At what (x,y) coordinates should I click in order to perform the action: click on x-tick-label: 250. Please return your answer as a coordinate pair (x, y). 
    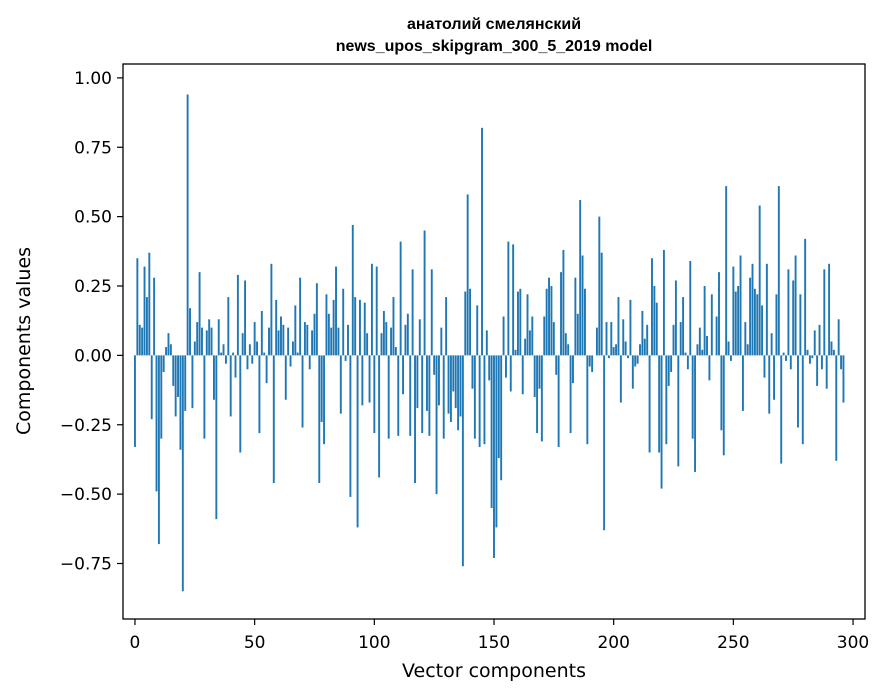
    Looking at the image, I should click on (733, 643).